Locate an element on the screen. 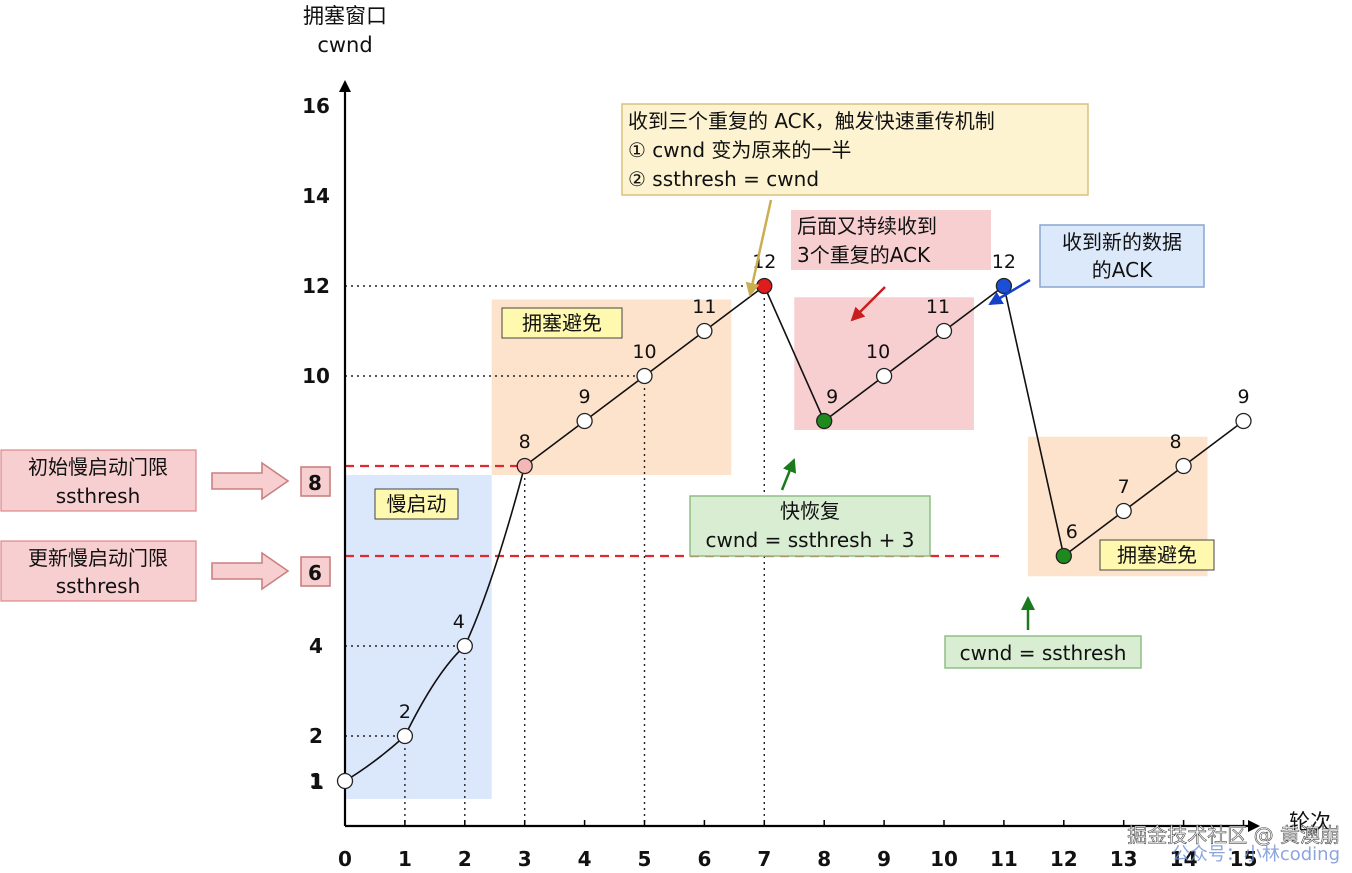  y-tick-4: 4 is located at coordinates (316, 646).